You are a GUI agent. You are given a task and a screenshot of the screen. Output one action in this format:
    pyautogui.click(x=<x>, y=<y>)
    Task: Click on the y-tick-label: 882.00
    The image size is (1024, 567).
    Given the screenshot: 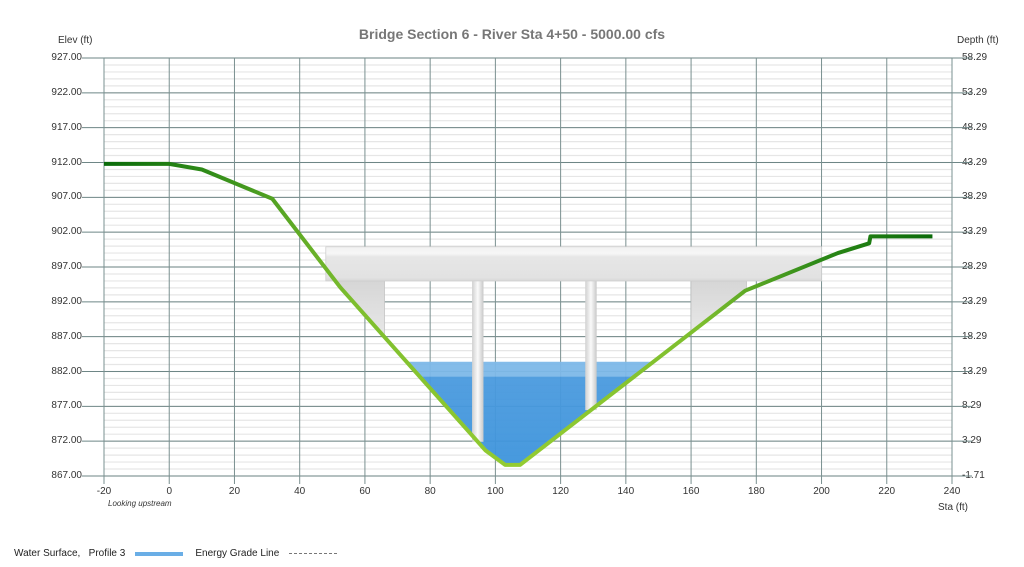 What is the action you would take?
    pyautogui.click(x=66, y=371)
    